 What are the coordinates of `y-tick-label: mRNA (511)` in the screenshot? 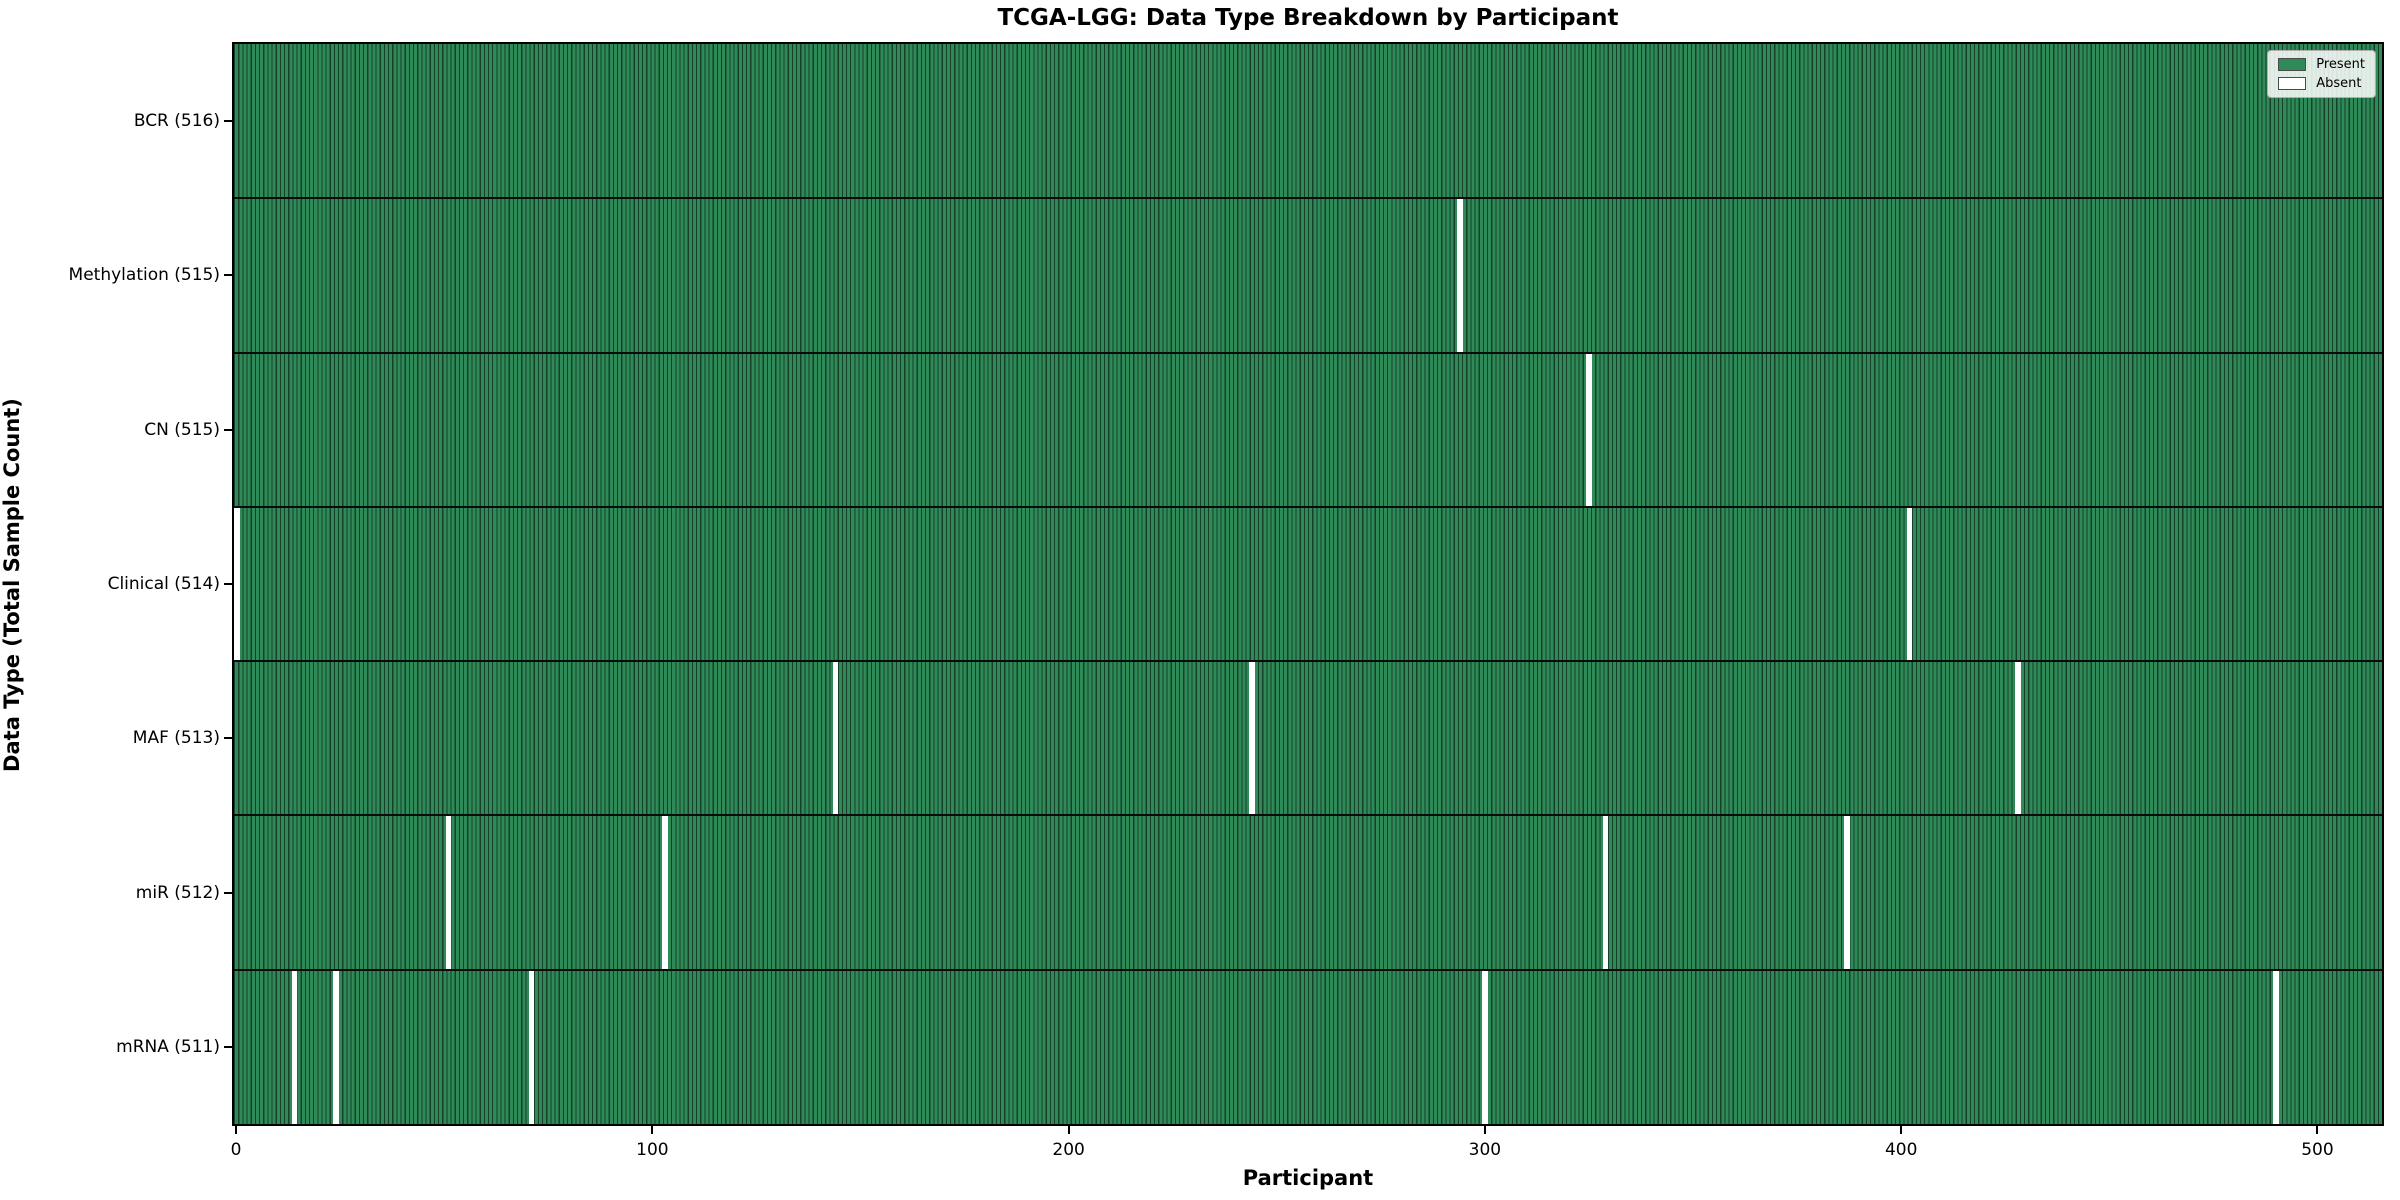 It's located at (168, 1046).